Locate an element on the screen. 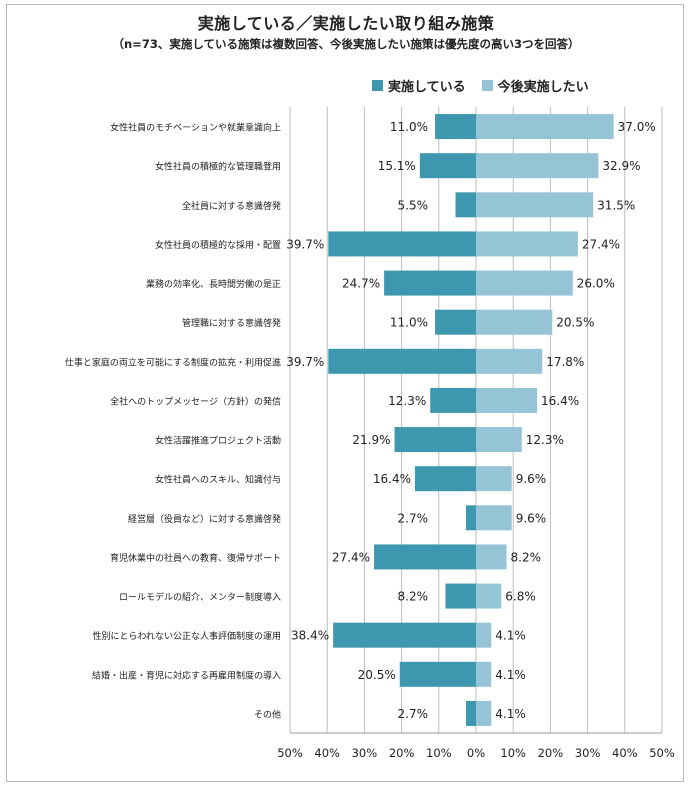  legend-item-future: 今後実施したい is located at coordinates (535, 85).